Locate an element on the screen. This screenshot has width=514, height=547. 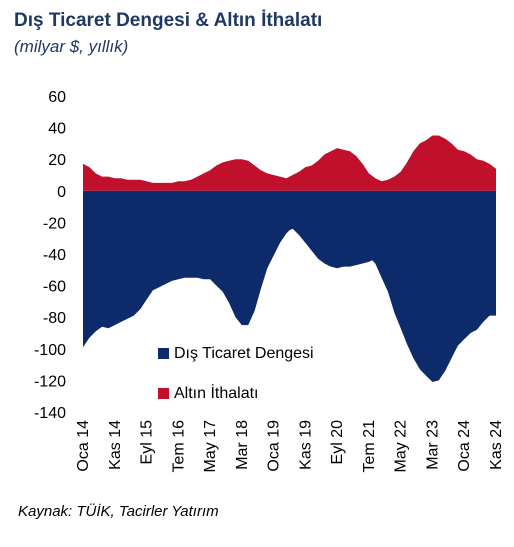
y-tick-label: -120 is located at coordinates (50, 381).